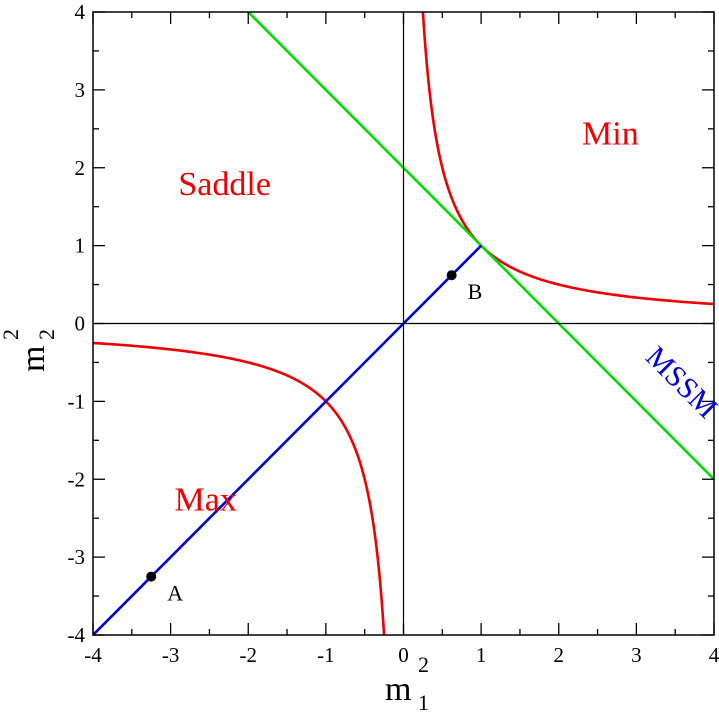 The width and height of the screenshot is (719, 715). I want to click on point-marker-a, so click(151, 576).